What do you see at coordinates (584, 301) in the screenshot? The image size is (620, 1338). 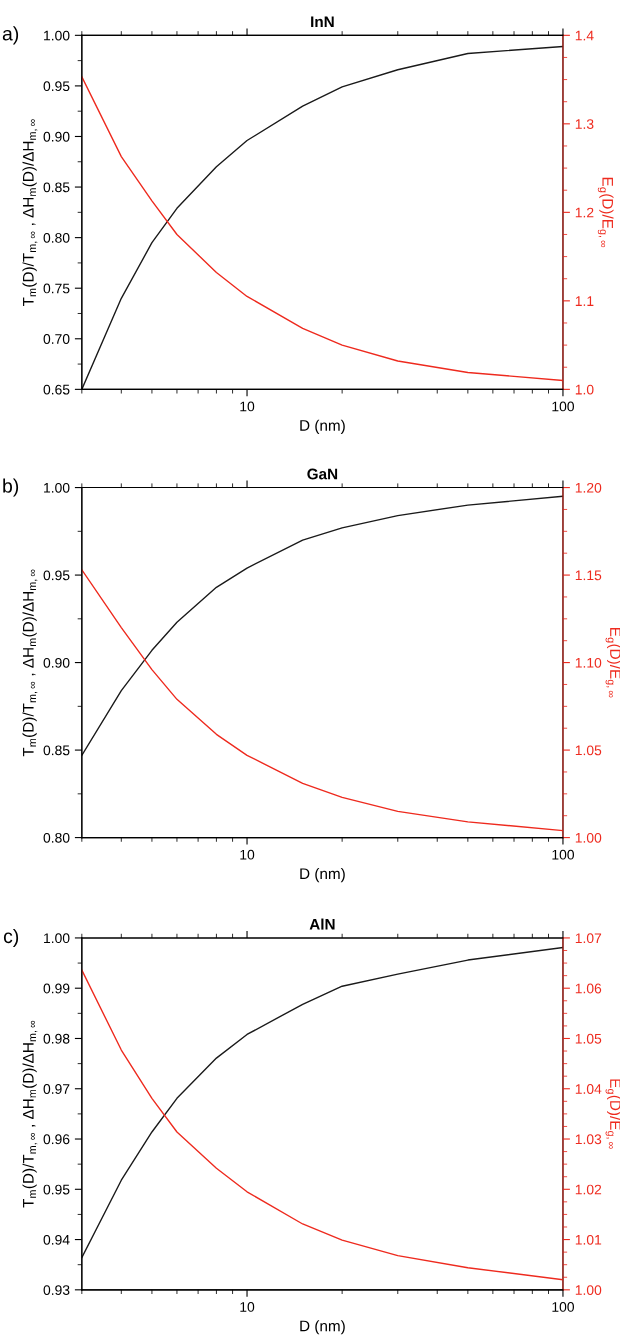 I see `y2-tick-label: 1.1` at bounding box center [584, 301].